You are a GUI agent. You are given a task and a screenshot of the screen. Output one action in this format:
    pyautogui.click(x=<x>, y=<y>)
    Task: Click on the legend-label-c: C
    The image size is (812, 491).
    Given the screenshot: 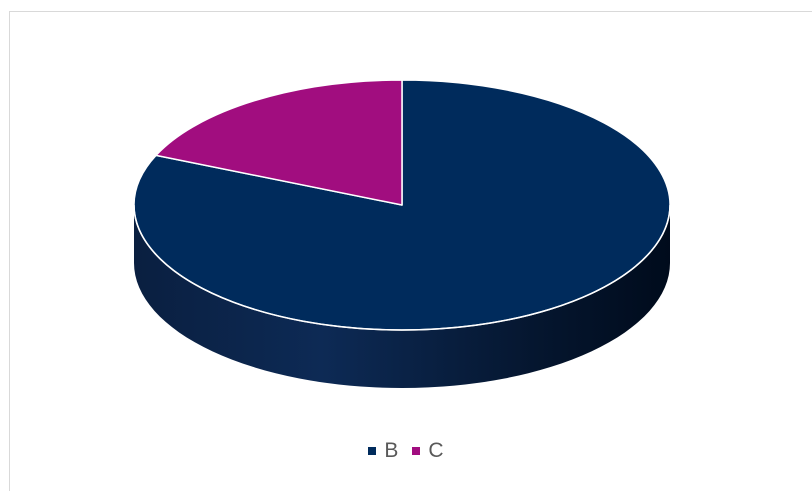 What is the action you would take?
    pyautogui.click(x=436, y=450)
    